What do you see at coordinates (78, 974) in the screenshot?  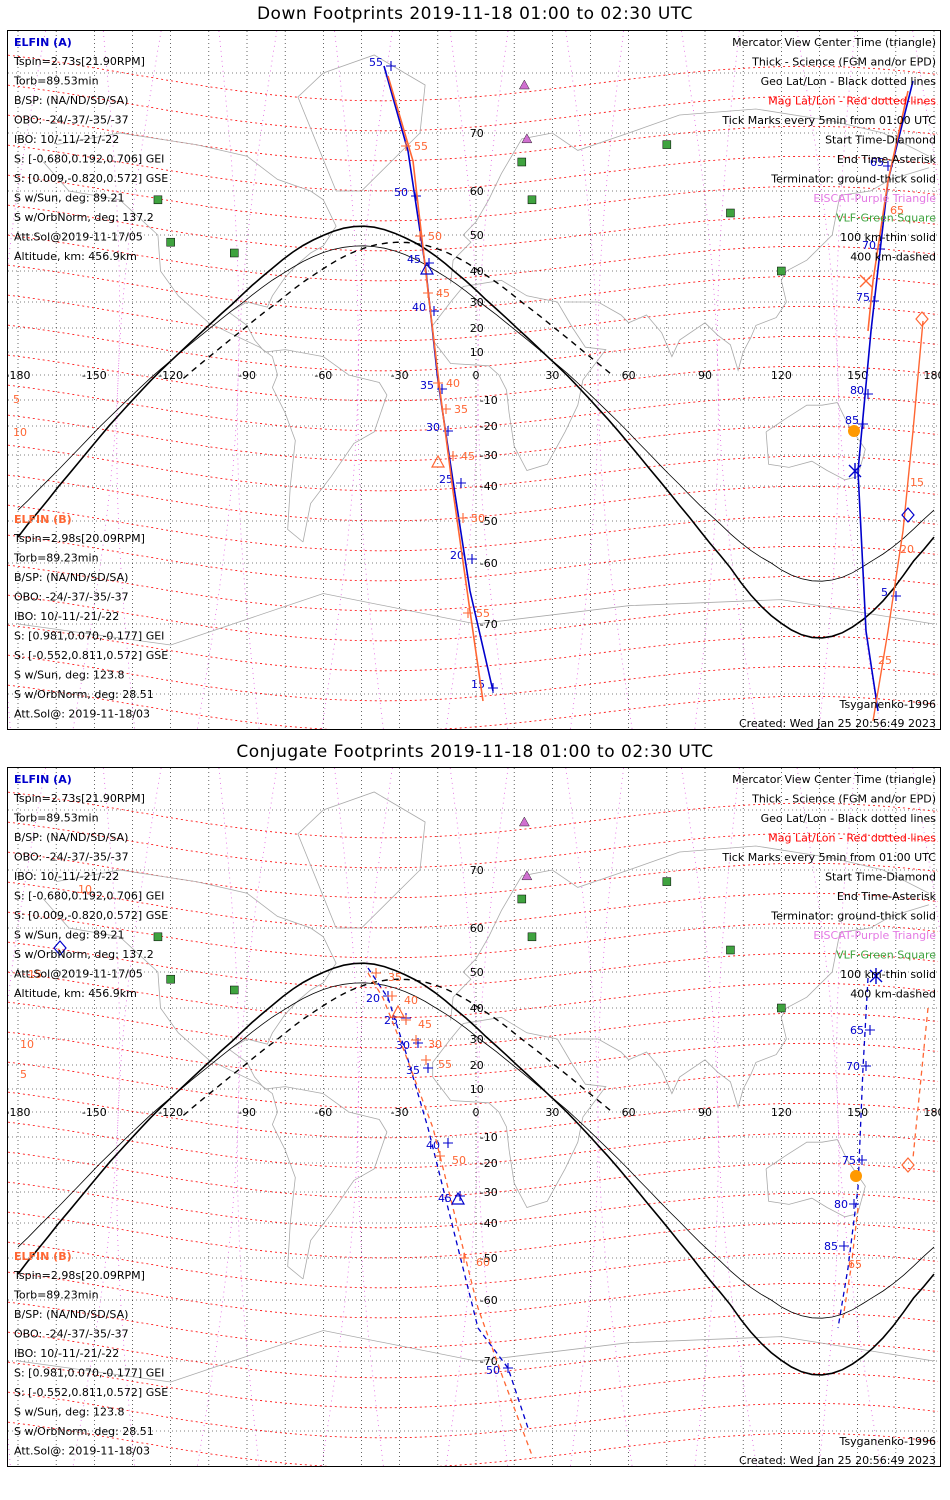 I see `elfin-a-info-line: Att.Sol@2019-11-17/05` at bounding box center [78, 974].